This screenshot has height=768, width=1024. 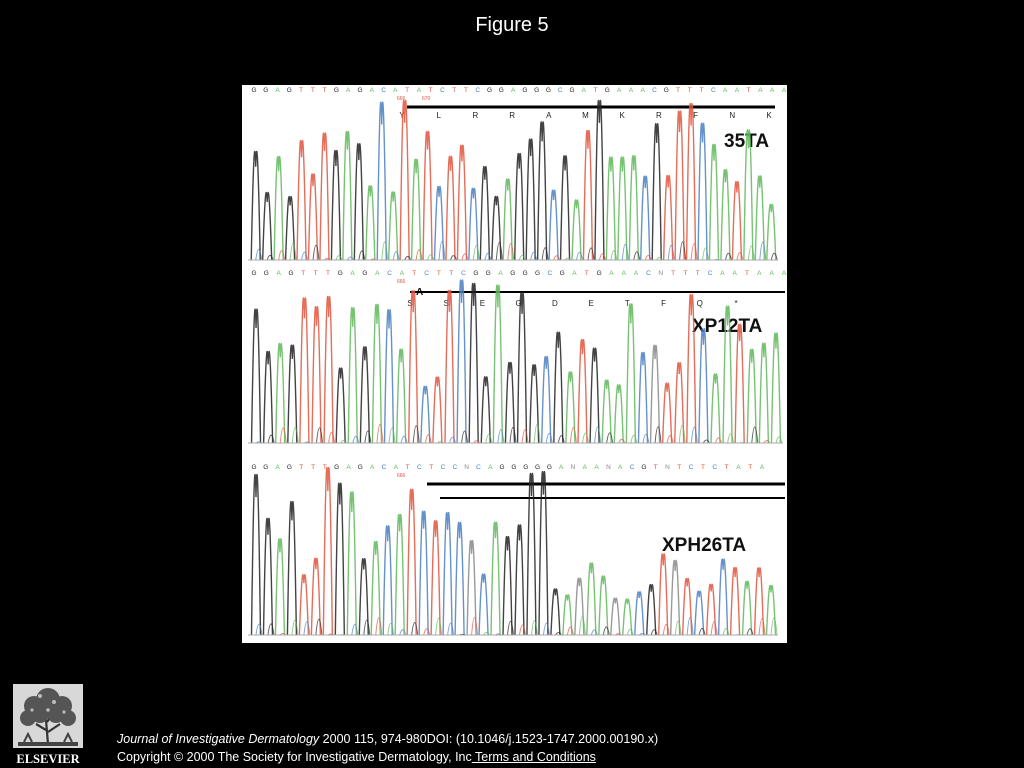 I want to click on position-mark: 670, so click(x=426, y=99).